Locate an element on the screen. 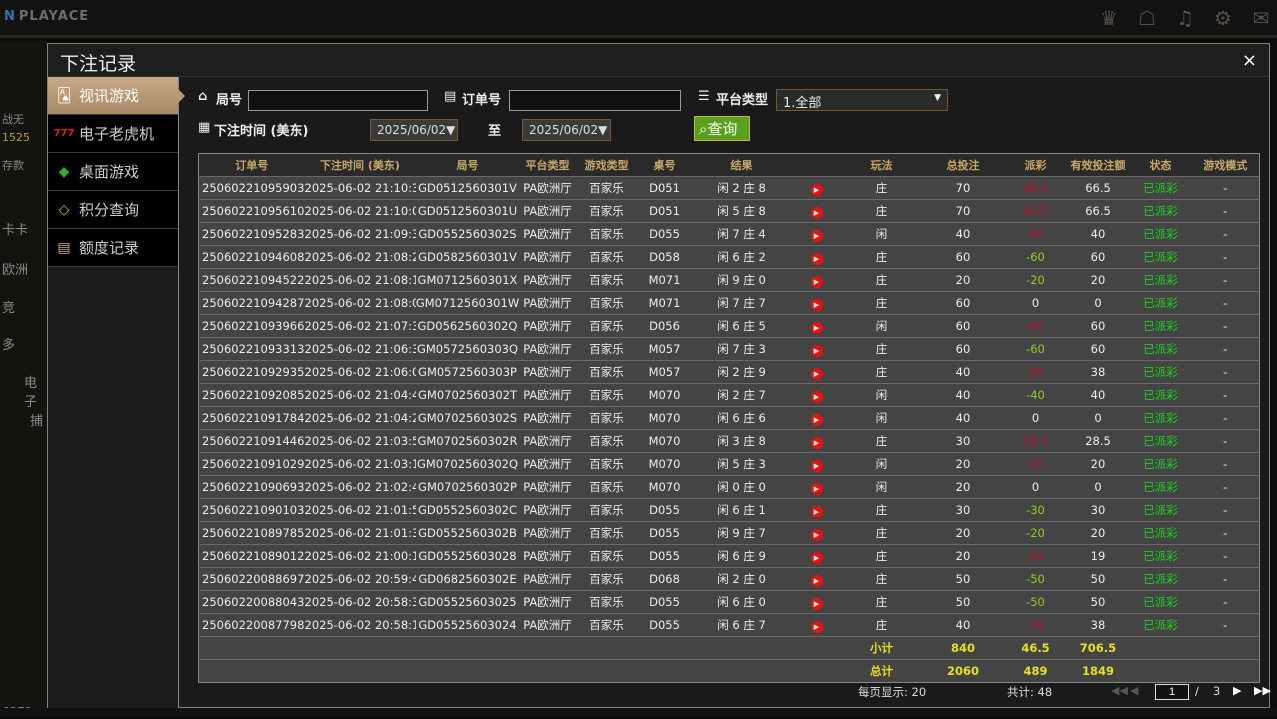  total-bet-cell: 50 is located at coordinates (963, 602).